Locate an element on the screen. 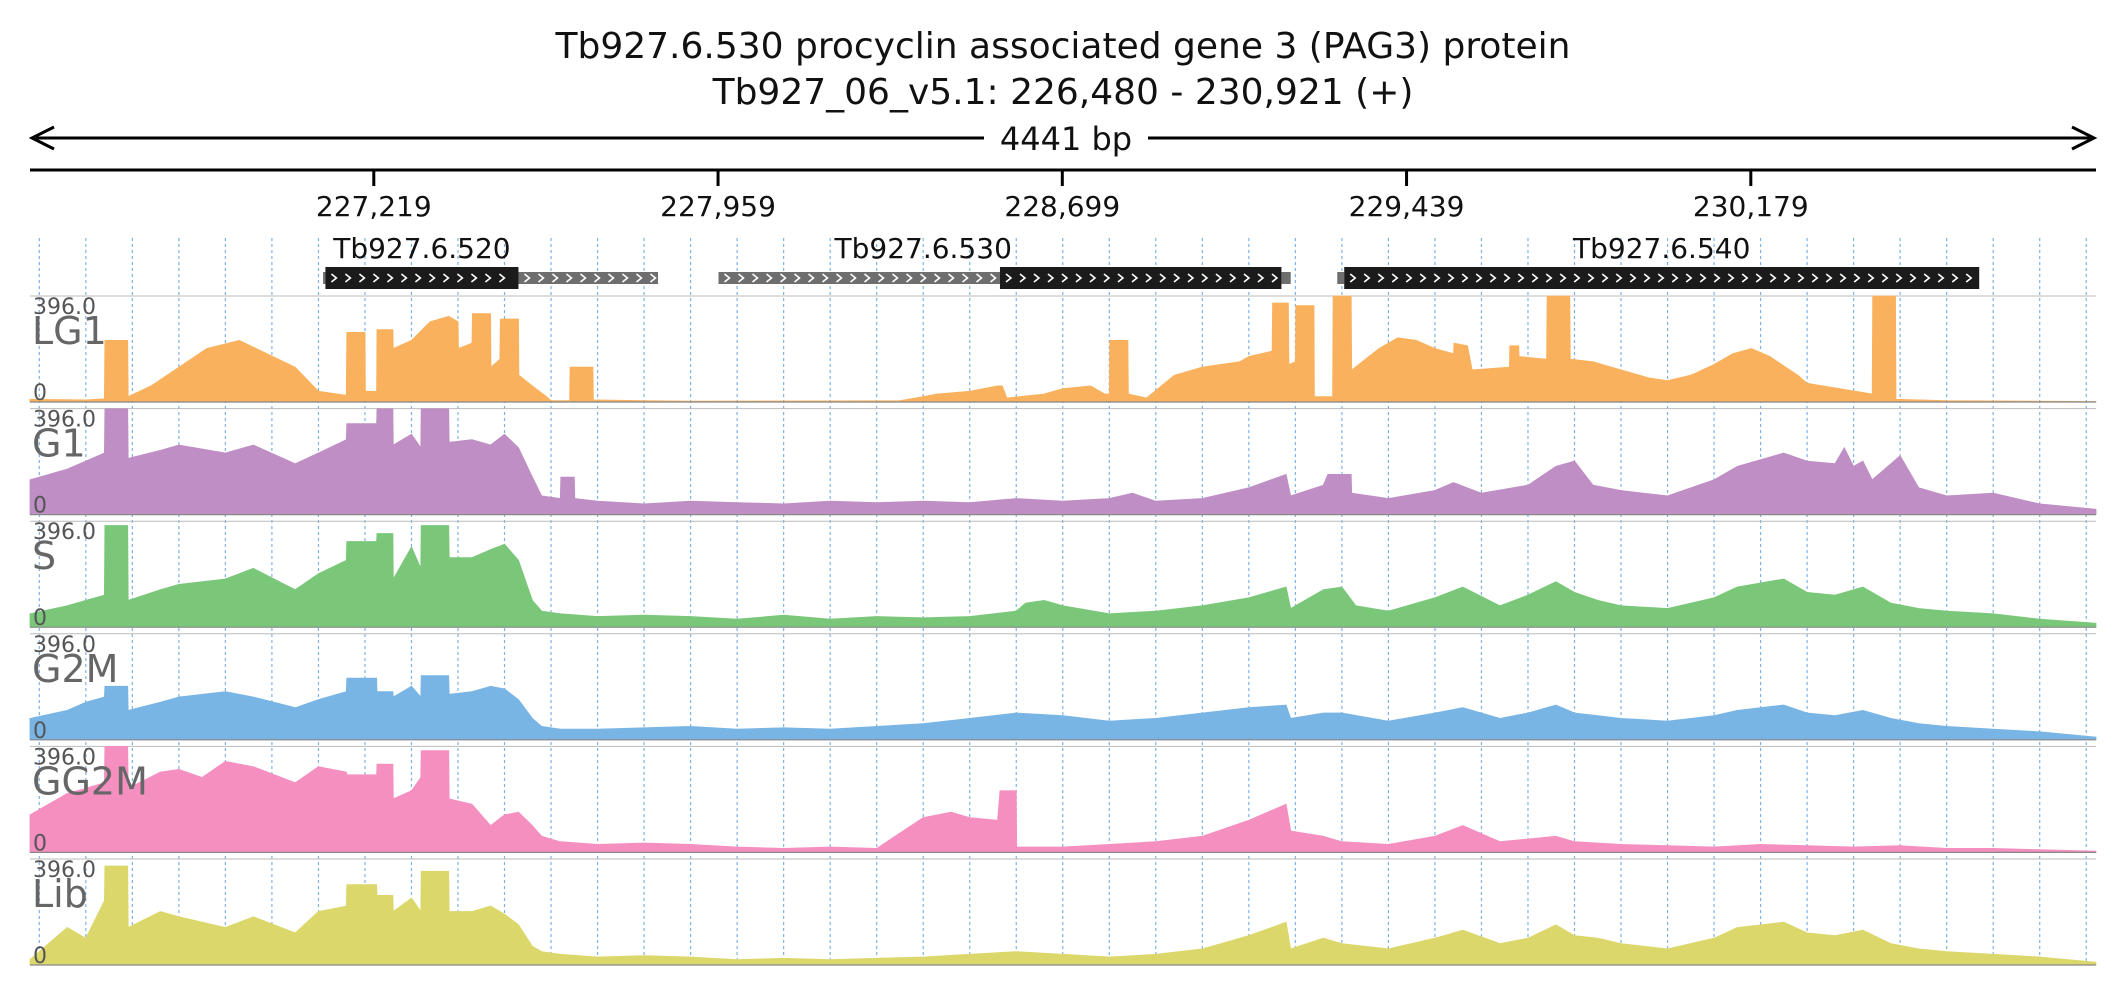  gene-feature: Tb927.6.530 is located at coordinates (1004, 260).